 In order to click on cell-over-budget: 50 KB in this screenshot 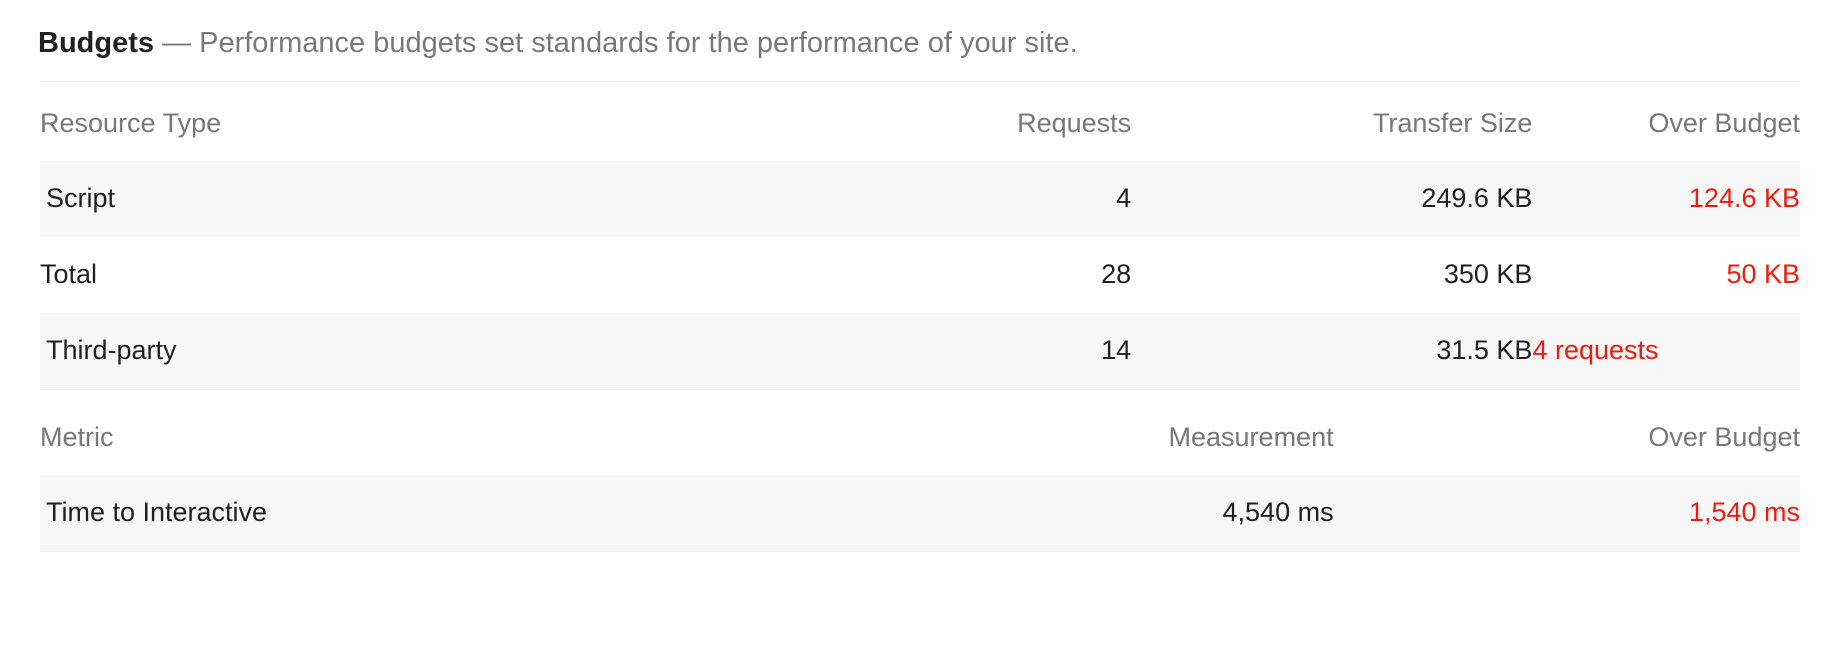, I will do `click(1666, 275)`.